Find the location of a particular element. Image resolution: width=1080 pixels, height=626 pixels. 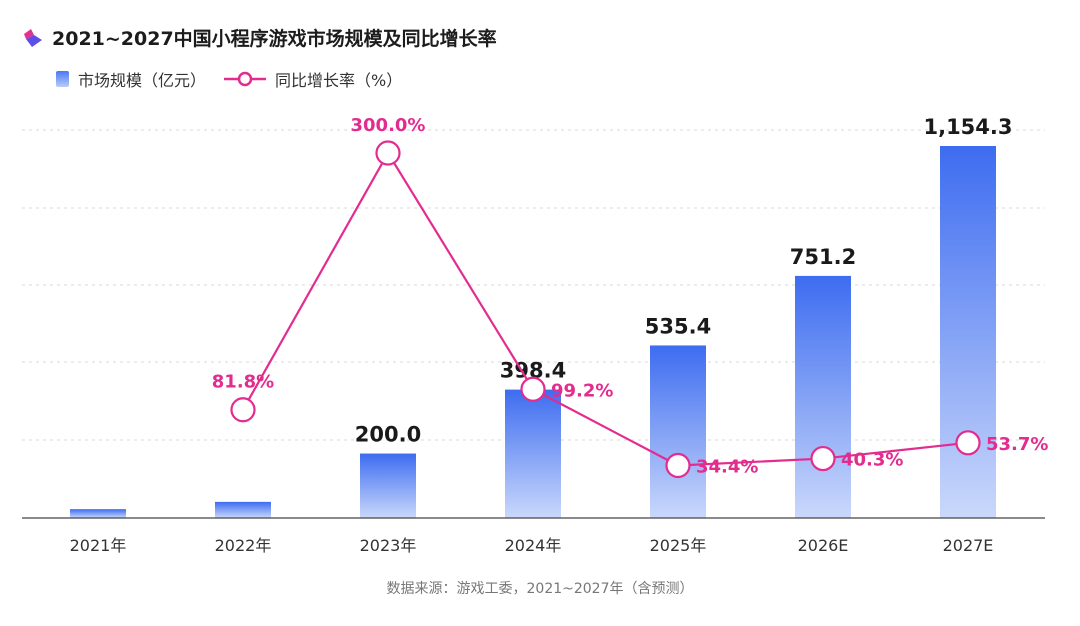

growth-value-label: 40.3% is located at coordinates (872, 460).